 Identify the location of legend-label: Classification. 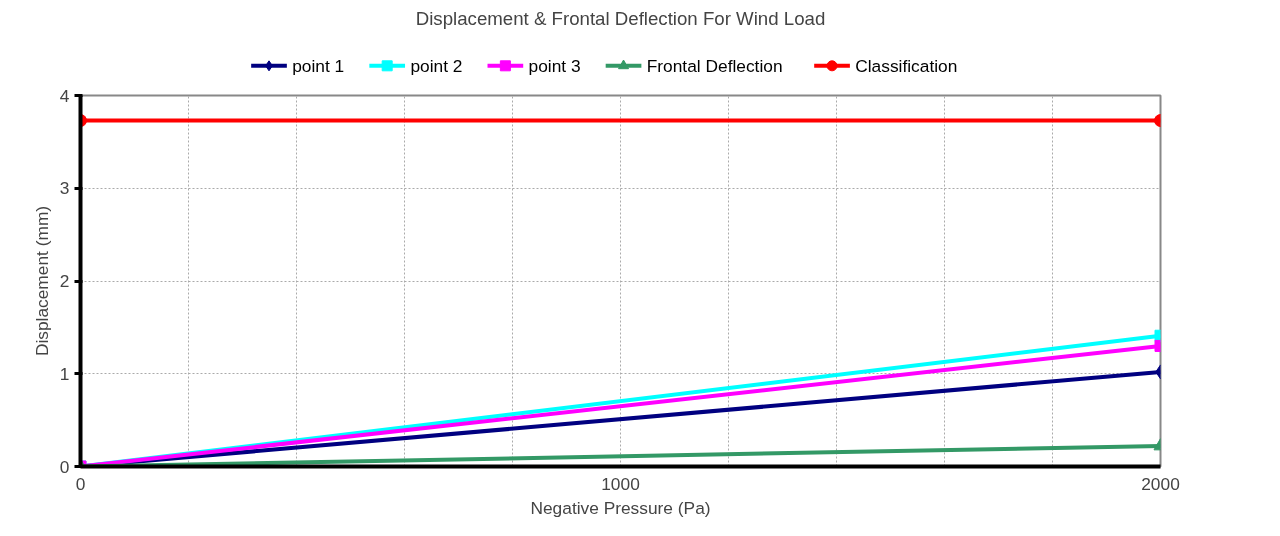
(906, 65).